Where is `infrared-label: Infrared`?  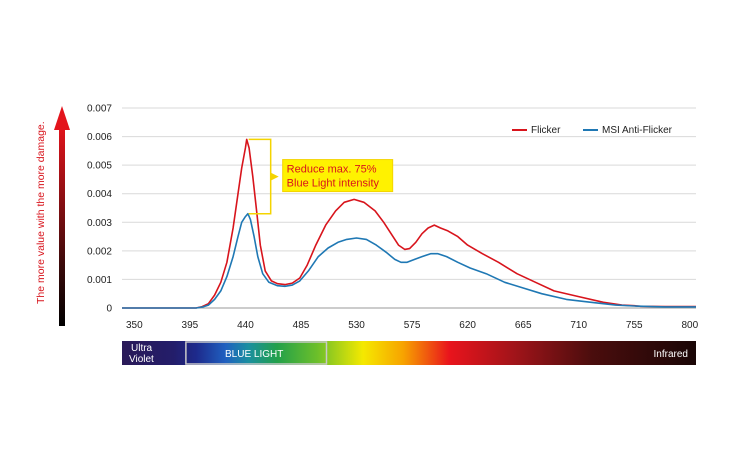 infrared-label: Infrared is located at coordinates (671, 354).